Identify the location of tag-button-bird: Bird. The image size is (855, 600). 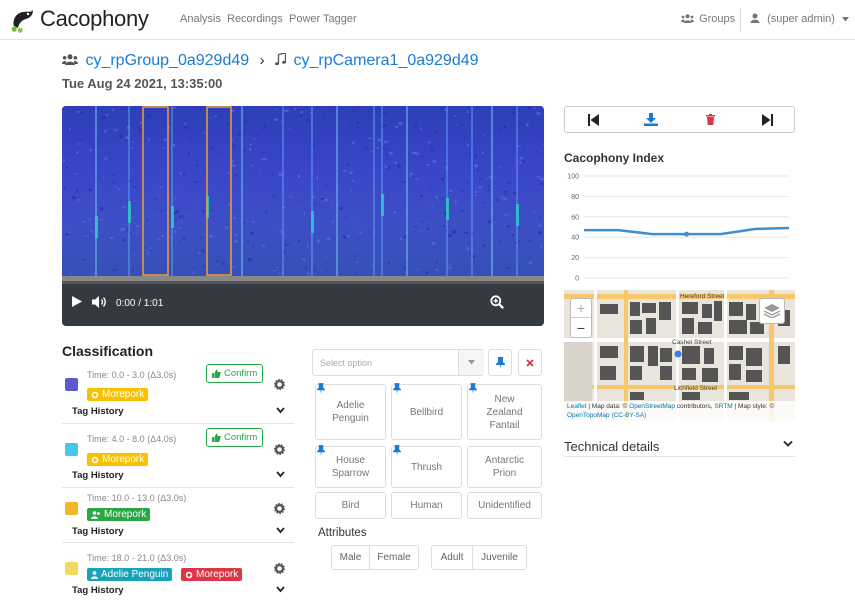
(350, 505).